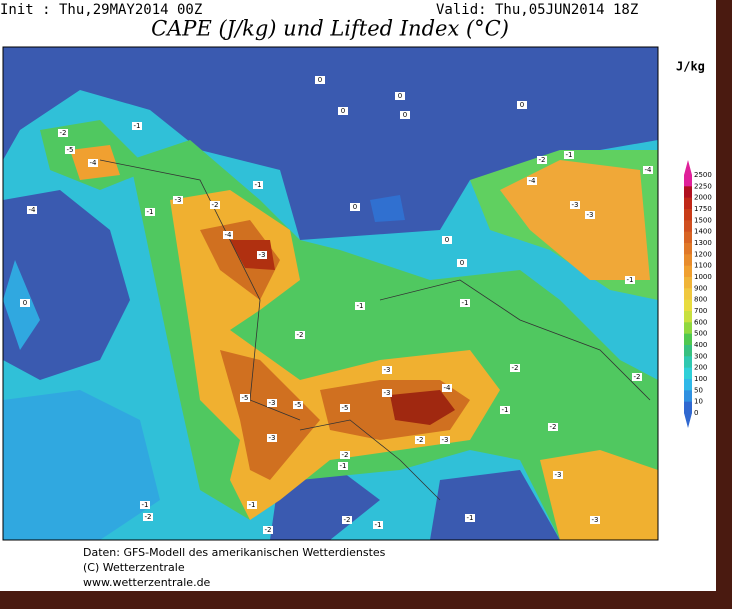 This screenshot has height=609, width=732. What do you see at coordinates (330, 29) in the screenshot?
I see `map-title: CAPE (J/kg) und Lifted Index (°C)` at bounding box center [330, 29].